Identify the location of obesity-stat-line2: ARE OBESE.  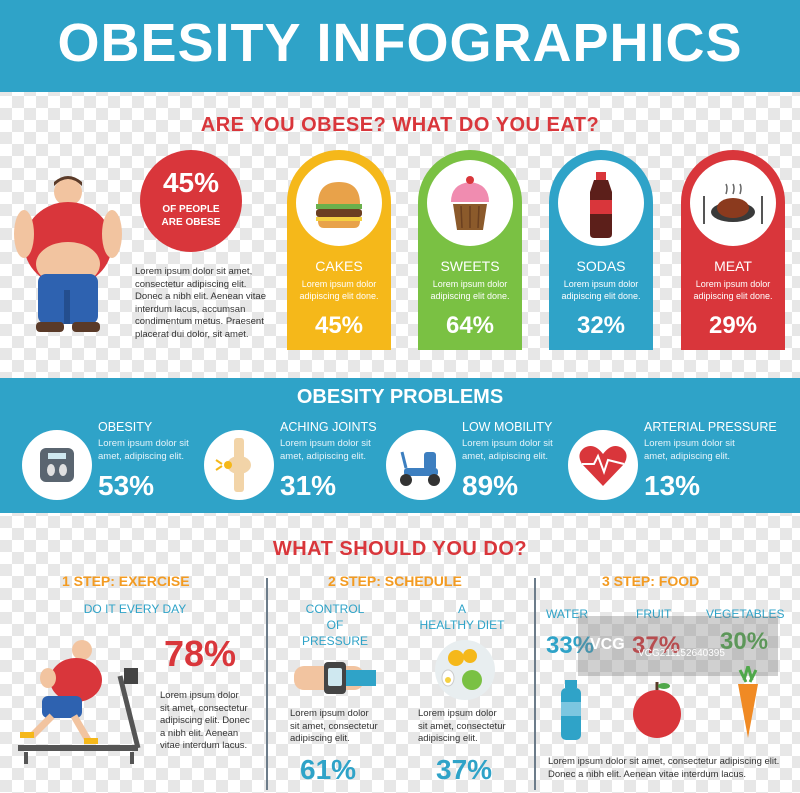
(191, 222).